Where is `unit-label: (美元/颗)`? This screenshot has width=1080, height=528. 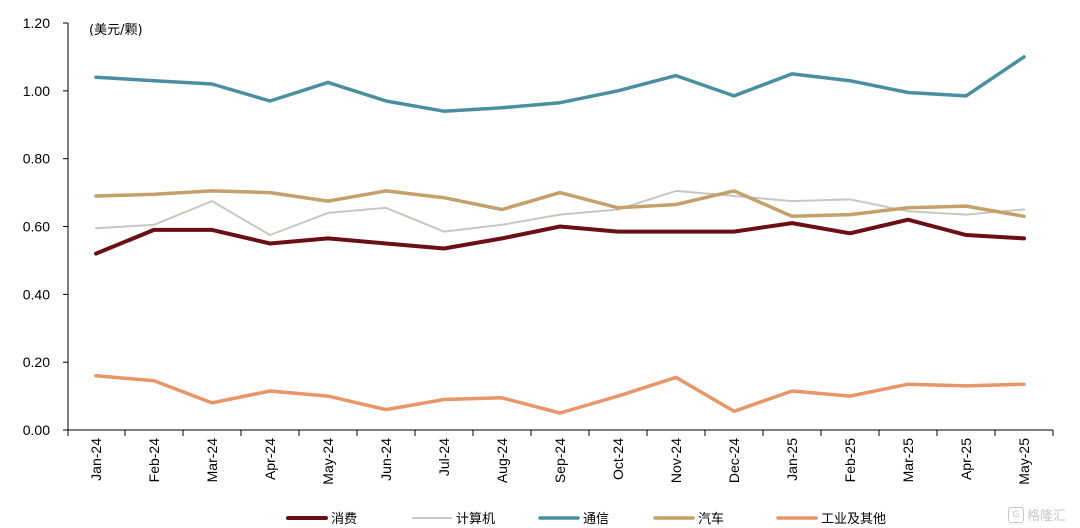 unit-label: (美元/颗) is located at coordinates (116, 30).